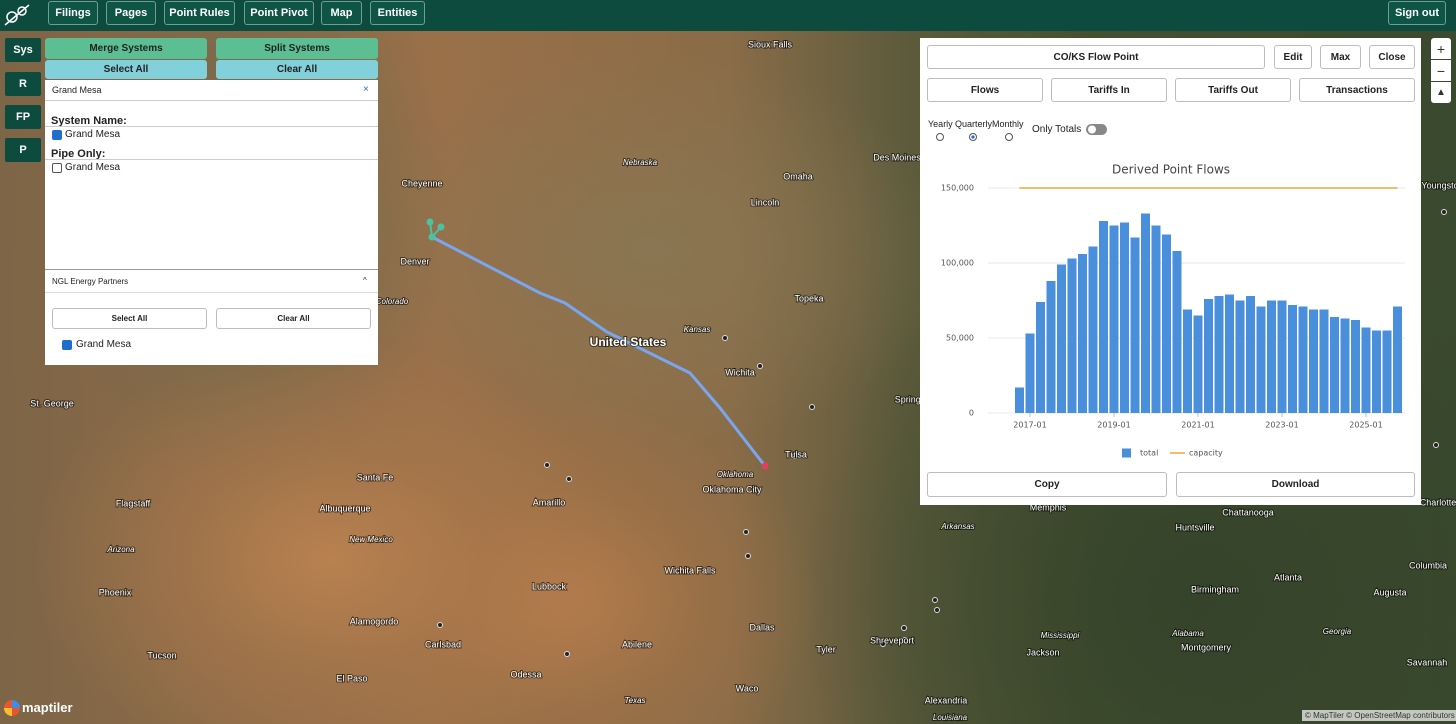 This screenshot has height=724, width=1456. What do you see at coordinates (957, 263) in the screenshot?
I see `y-tick-label: 100,000` at bounding box center [957, 263].